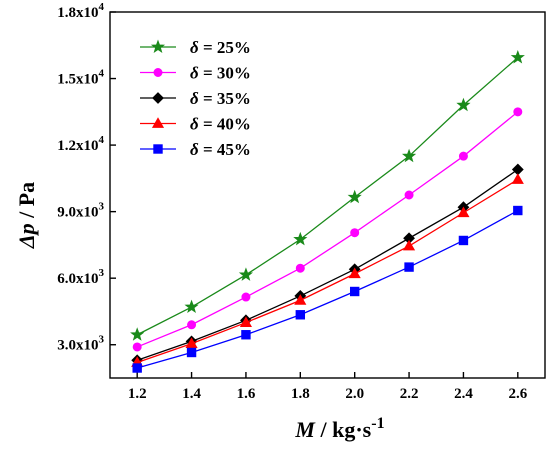  Describe the element at coordinates (409, 394) in the screenshot. I see `x-tick-label: 2.2` at that location.